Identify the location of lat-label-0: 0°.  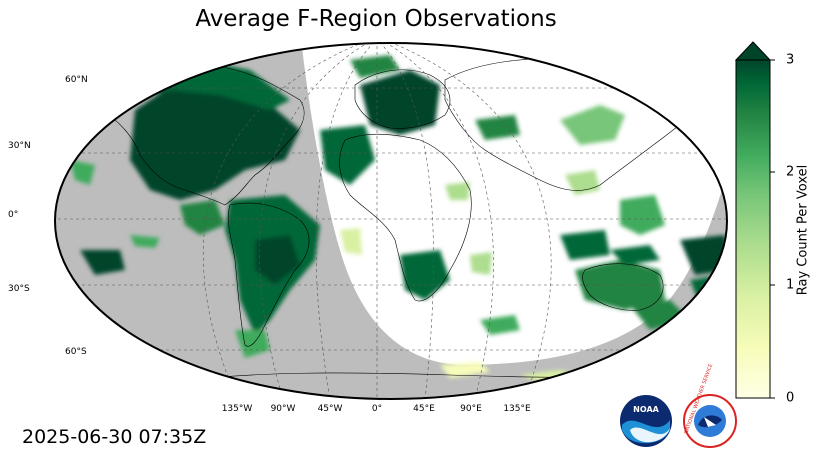
(13, 215).